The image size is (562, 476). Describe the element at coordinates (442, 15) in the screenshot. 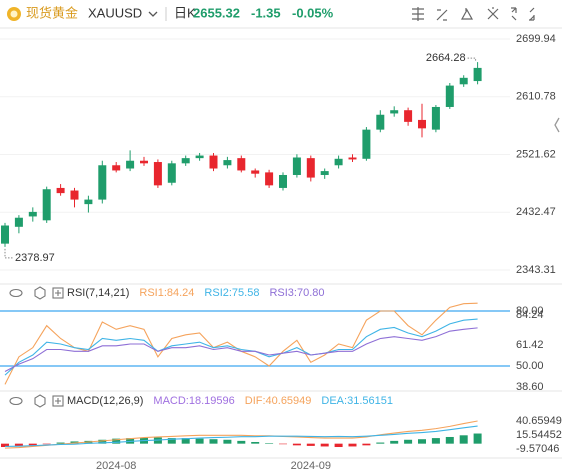

I see `tool-measure` at that location.